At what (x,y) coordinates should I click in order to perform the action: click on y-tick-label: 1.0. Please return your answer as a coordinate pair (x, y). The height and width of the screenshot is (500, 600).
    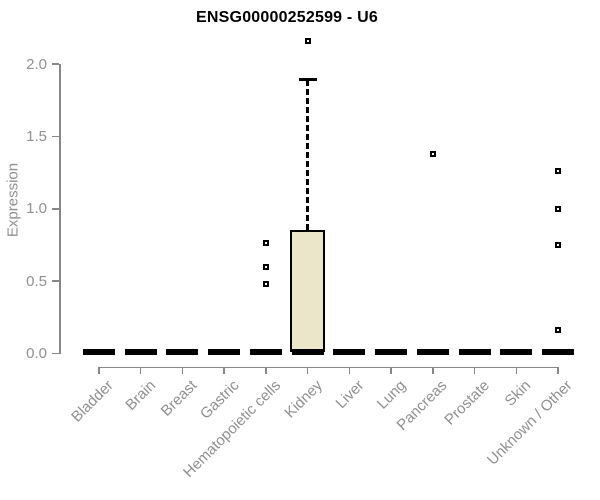
    Looking at the image, I should click on (36, 209).